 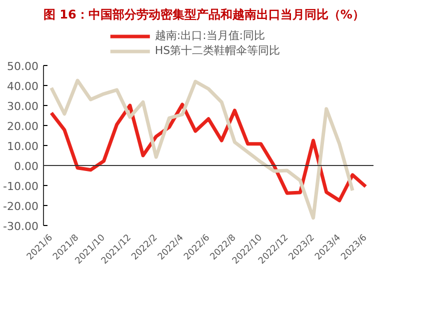 I want to click on chart-title: 图 16：中国部分劳动密集型产品和越南出口当月同比（%）, so click(x=204, y=15).